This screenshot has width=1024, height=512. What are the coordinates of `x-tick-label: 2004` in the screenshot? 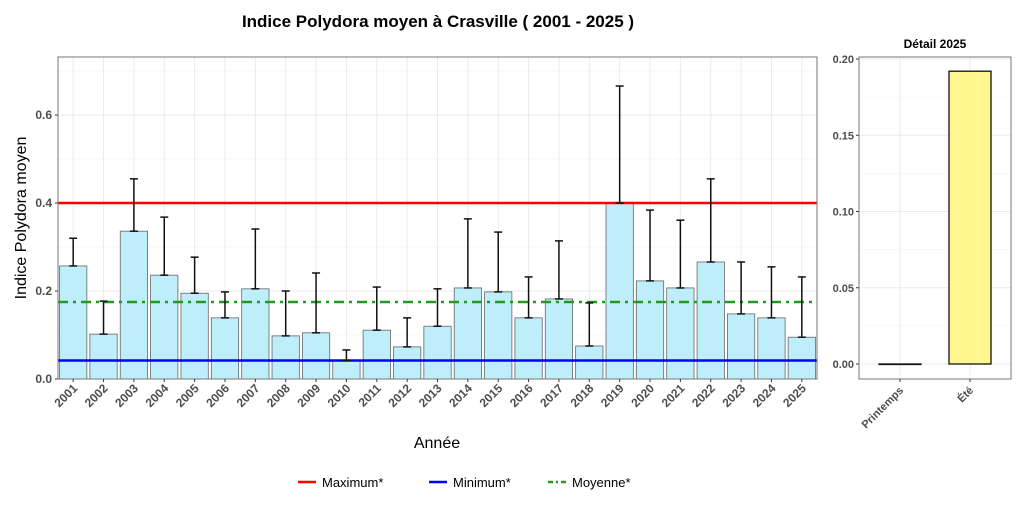 It's located at (157, 395).